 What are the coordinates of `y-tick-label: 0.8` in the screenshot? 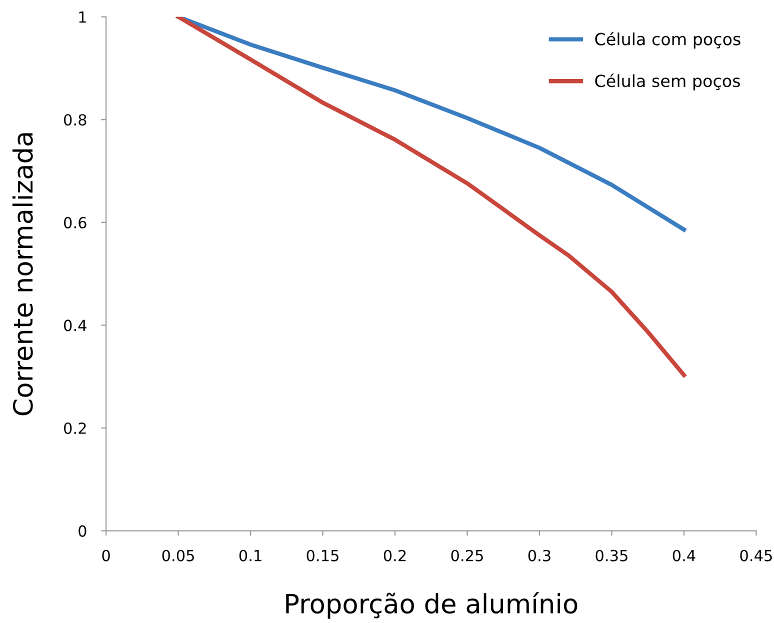 It's located at (75, 120).